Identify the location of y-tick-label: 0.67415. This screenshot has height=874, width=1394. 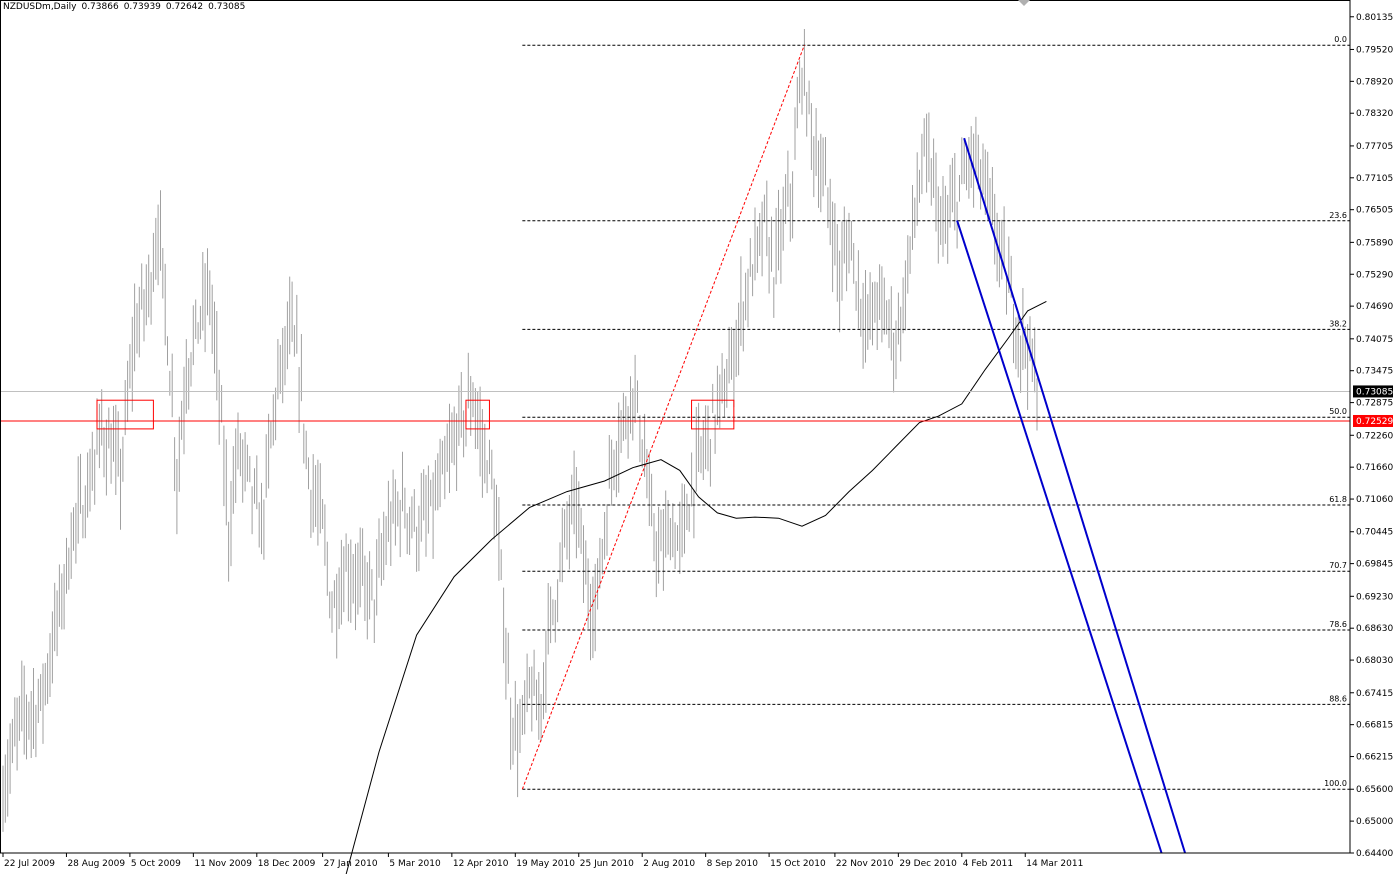
(1374, 694).